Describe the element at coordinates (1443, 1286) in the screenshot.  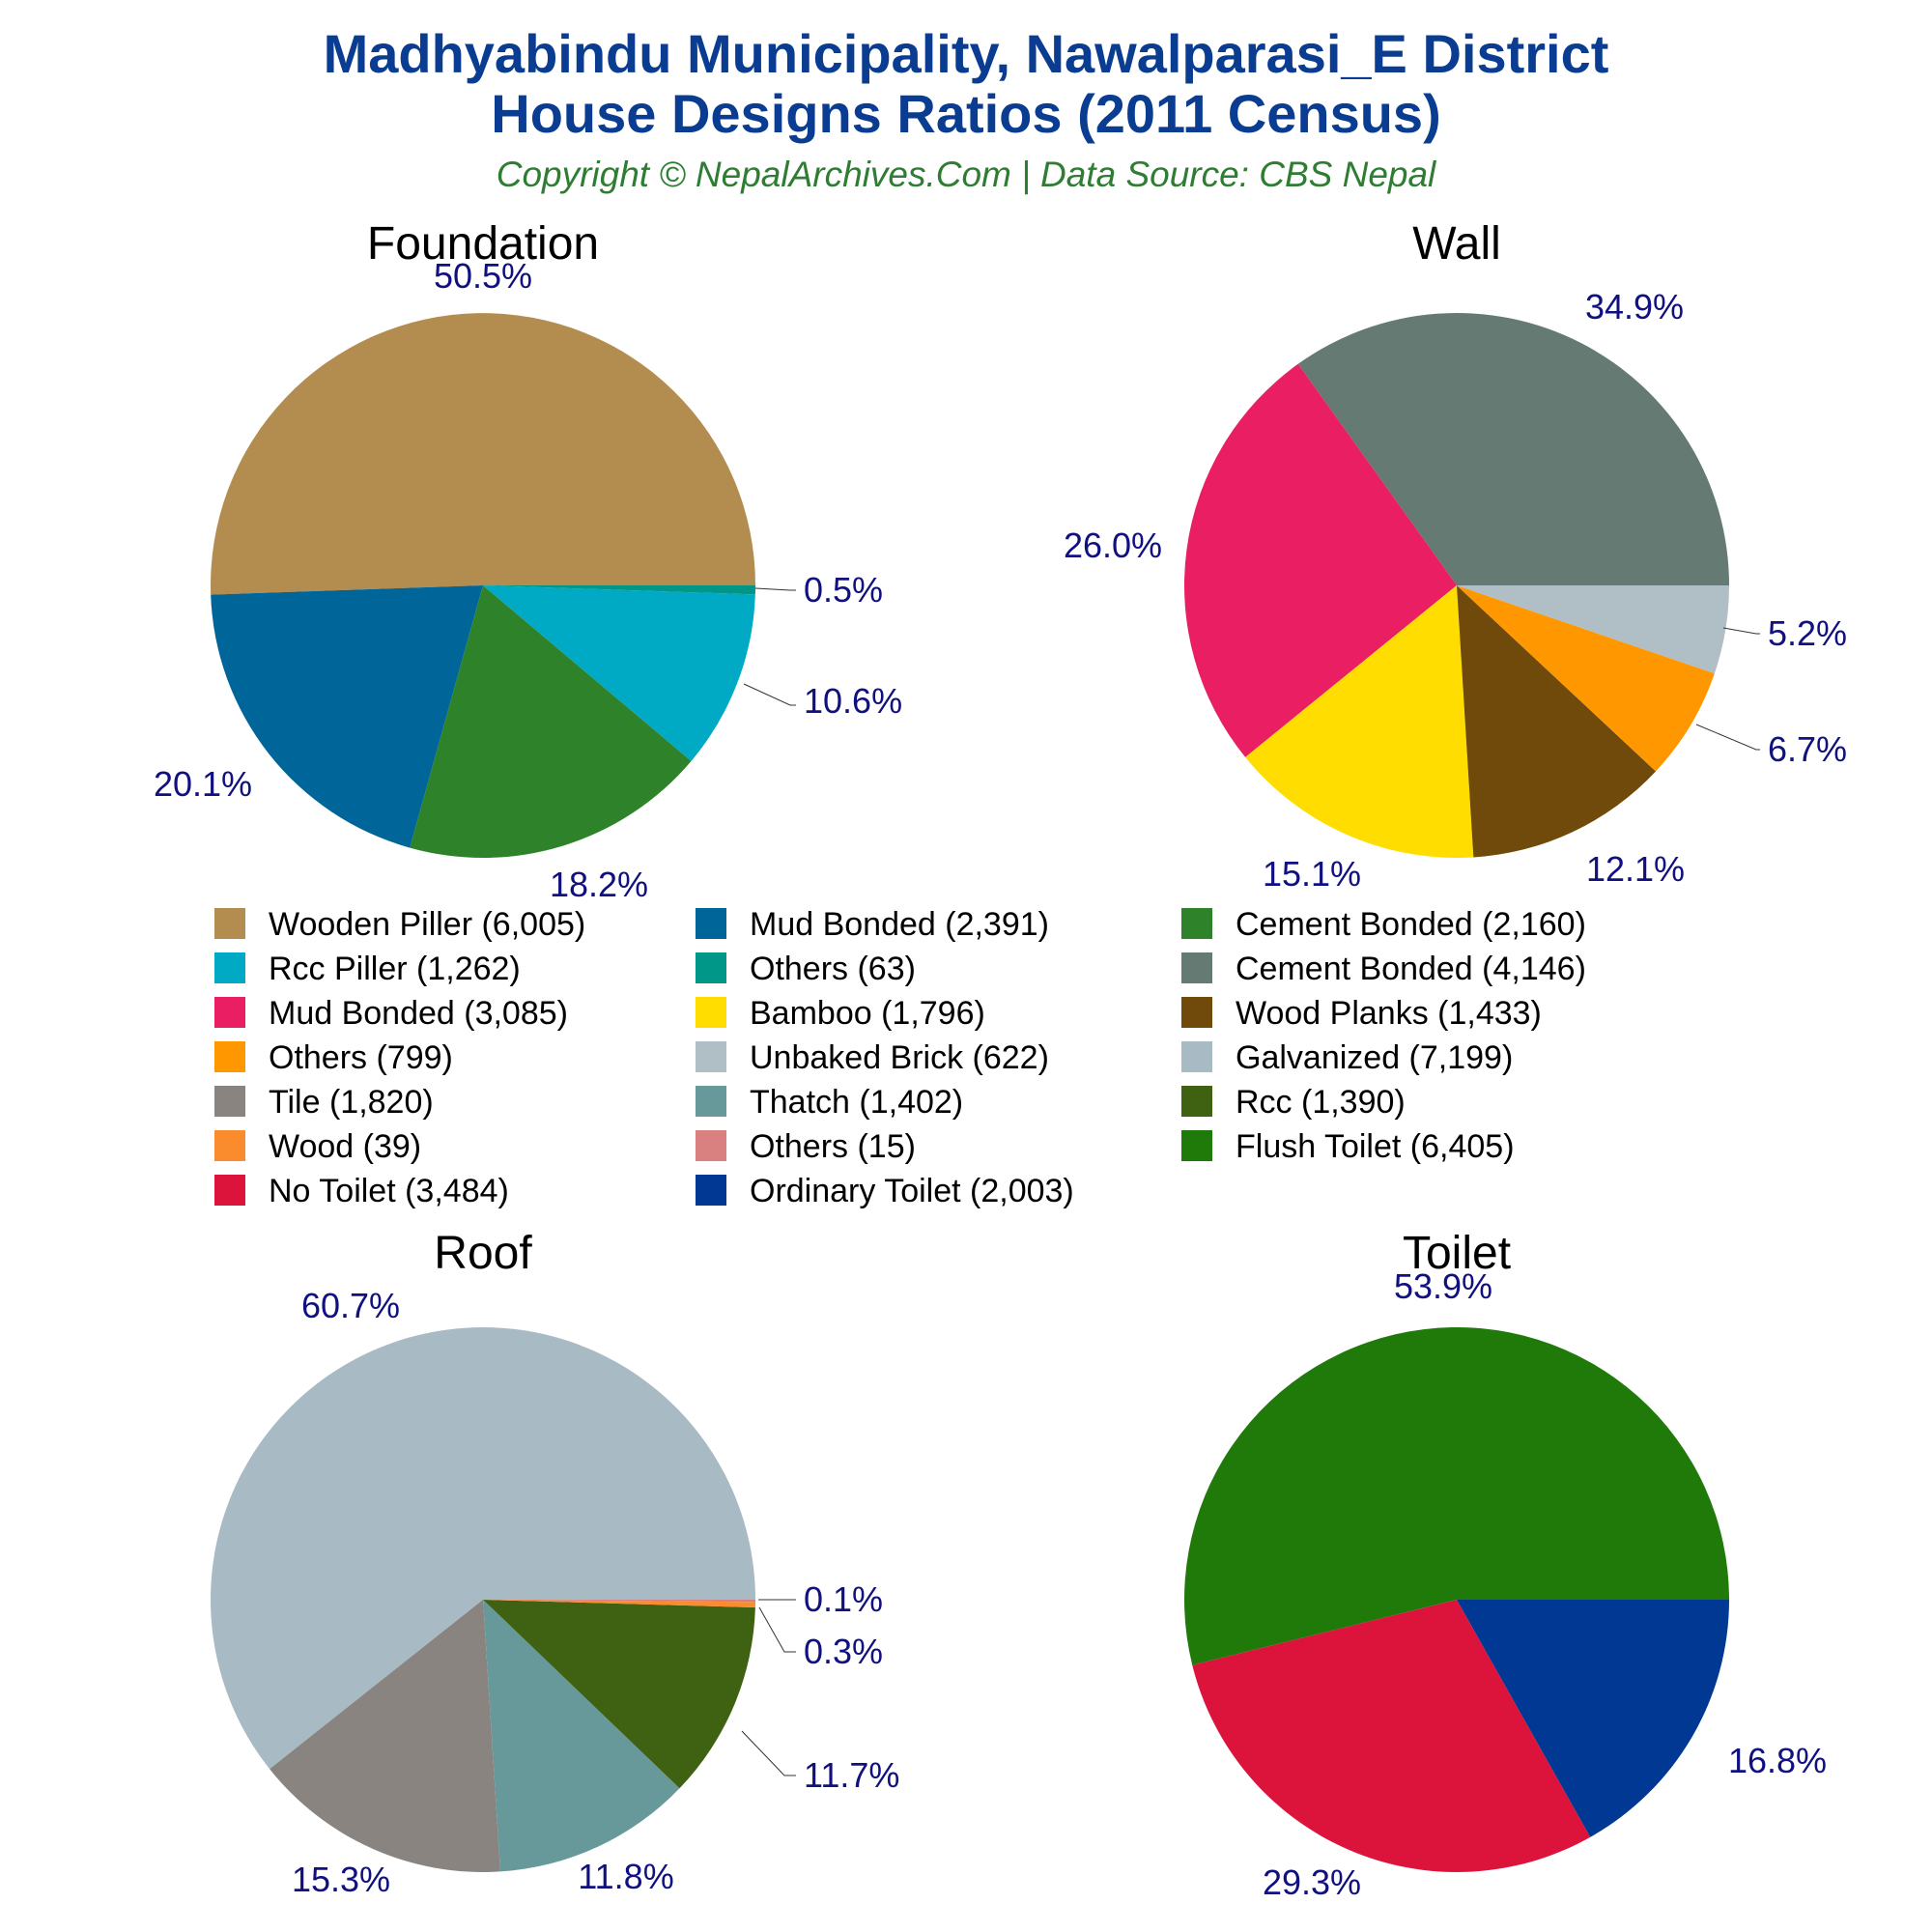
I see `toilet-pct-label-0: 53.9%` at that location.